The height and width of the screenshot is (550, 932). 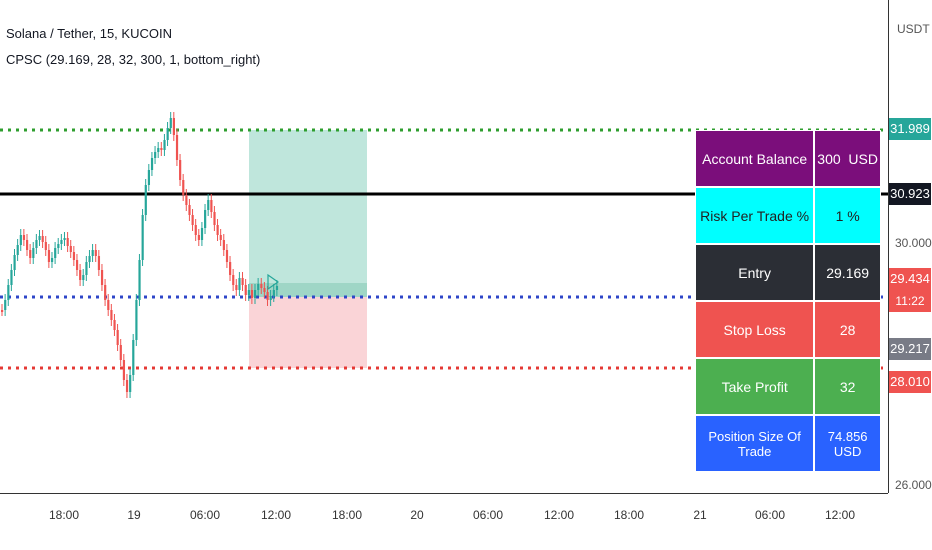 I want to click on take-profit-value: 32, so click(x=847, y=386).